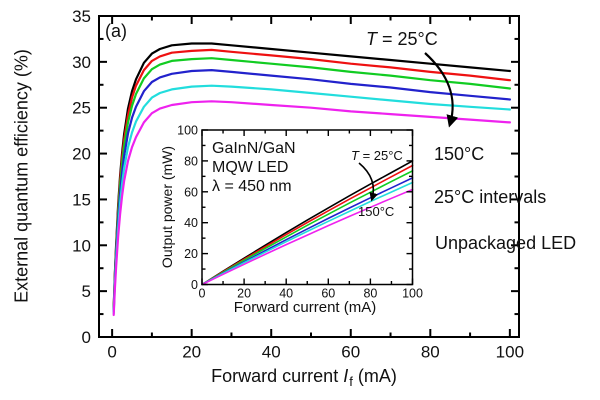 The height and width of the screenshot is (400, 600). Describe the element at coordinates (244, 294) in the screenshot. I see `inset-x-tick-label: 20` at that location.